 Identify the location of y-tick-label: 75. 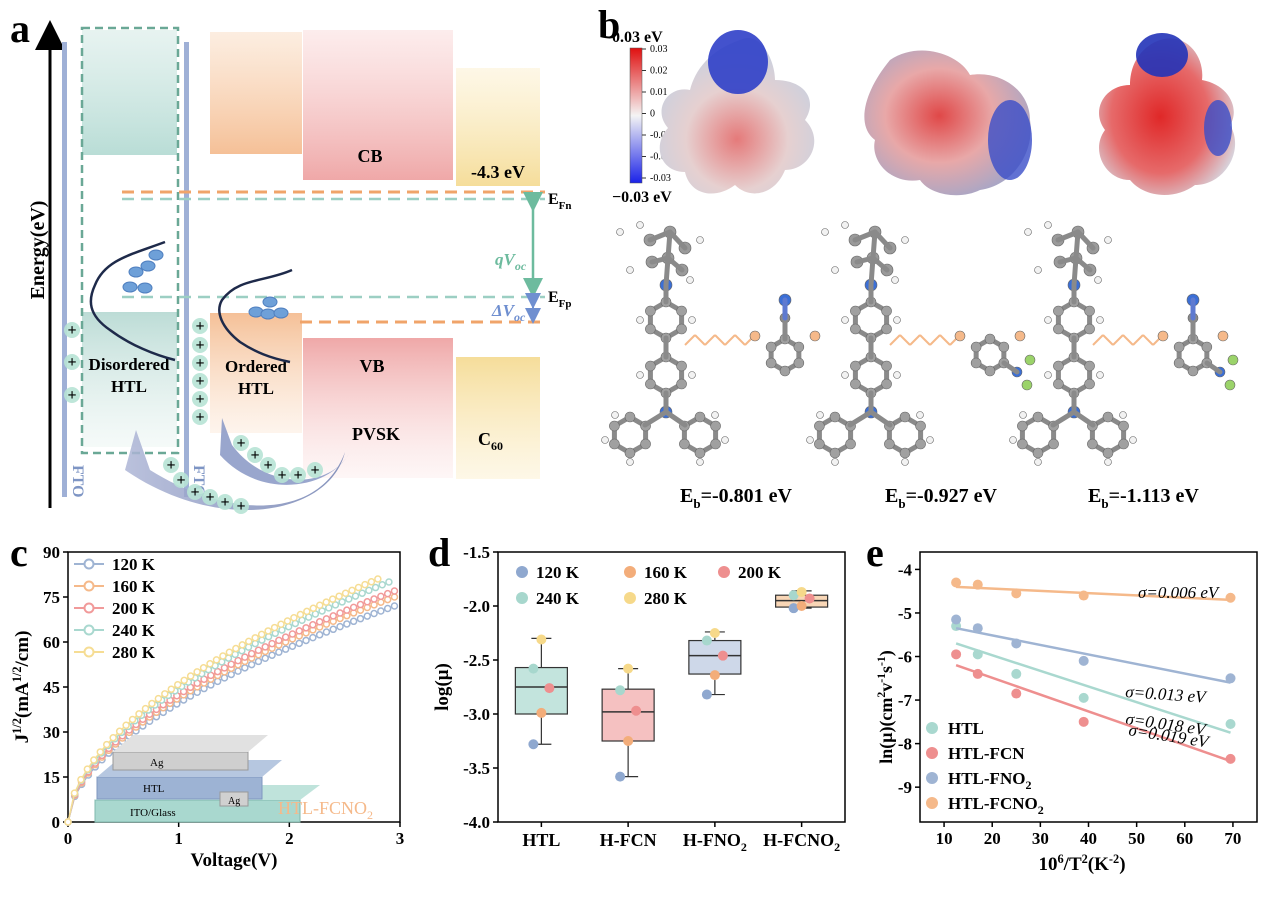
(51, 597).